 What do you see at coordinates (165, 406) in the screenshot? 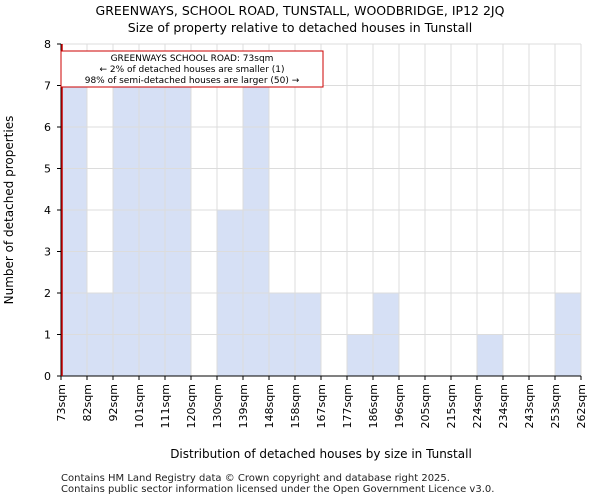
I see `x-tick-label: 111sqm` at bounding box center [165, 406].